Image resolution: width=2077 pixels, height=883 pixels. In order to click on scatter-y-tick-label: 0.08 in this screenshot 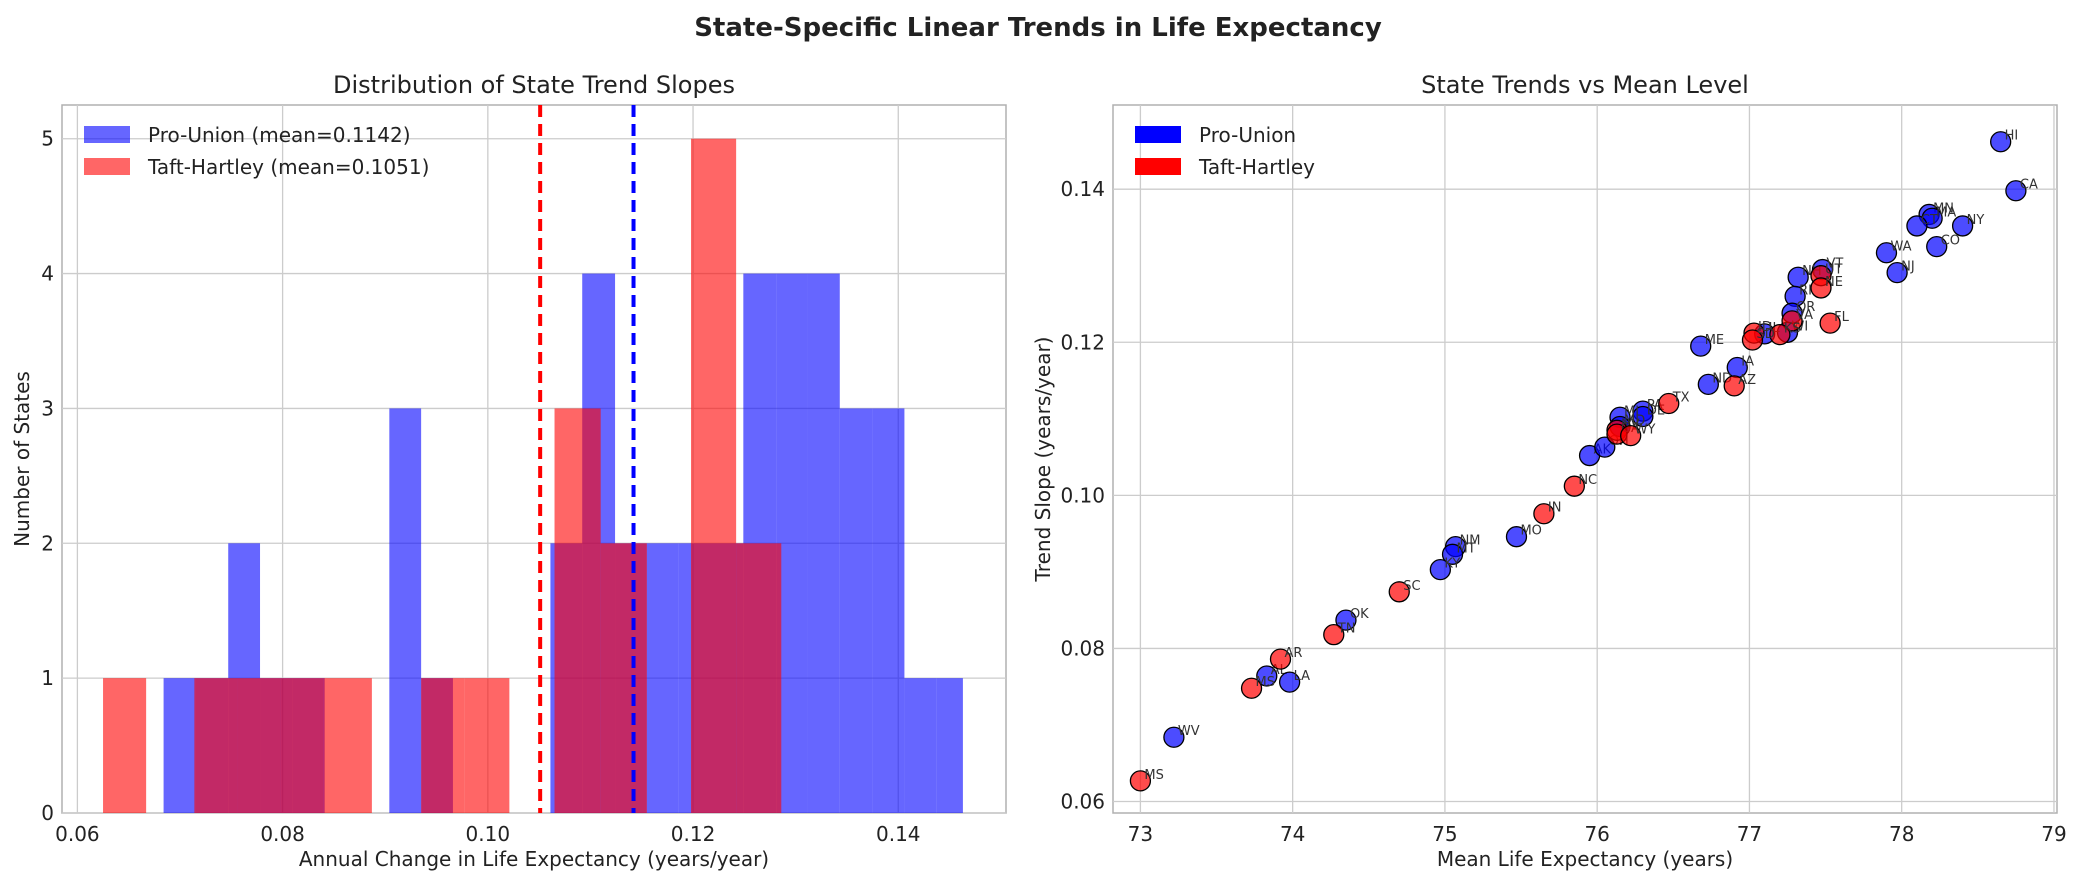, I will do `click(1082, 648)`.